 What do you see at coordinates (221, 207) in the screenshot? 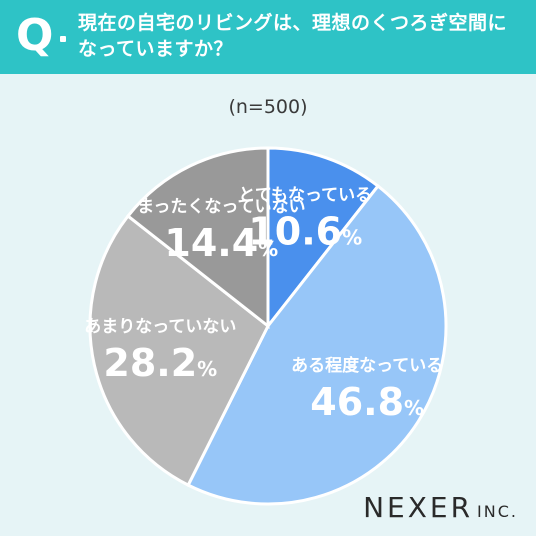
I see `slice-label-4: まったくなっていない` at bounding box center [221, 207].